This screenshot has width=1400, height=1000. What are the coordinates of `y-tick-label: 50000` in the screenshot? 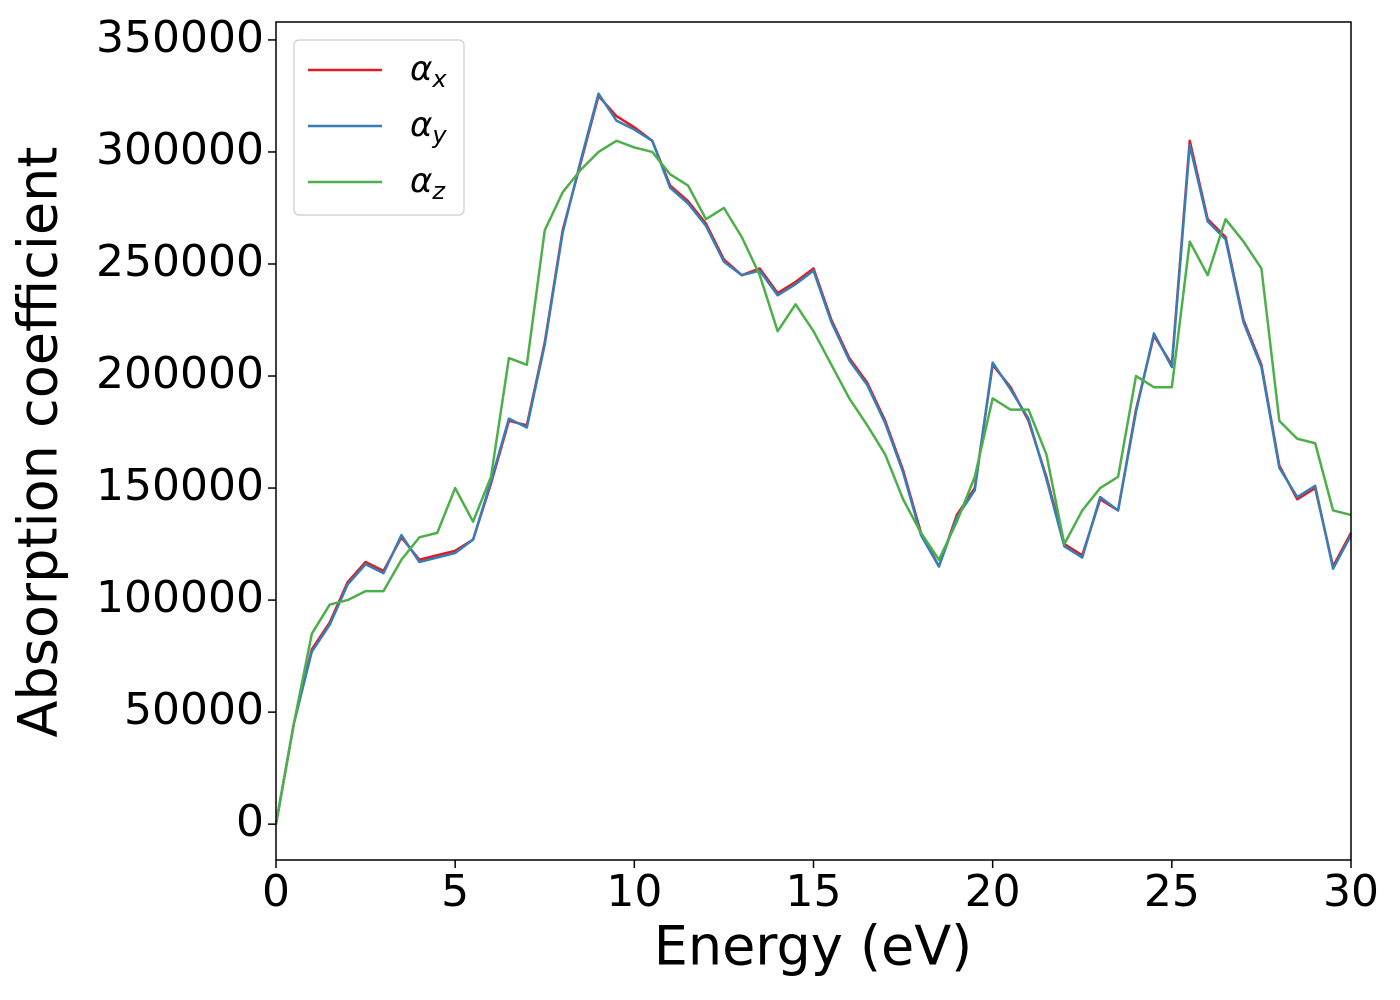 It's located at (194, 709).